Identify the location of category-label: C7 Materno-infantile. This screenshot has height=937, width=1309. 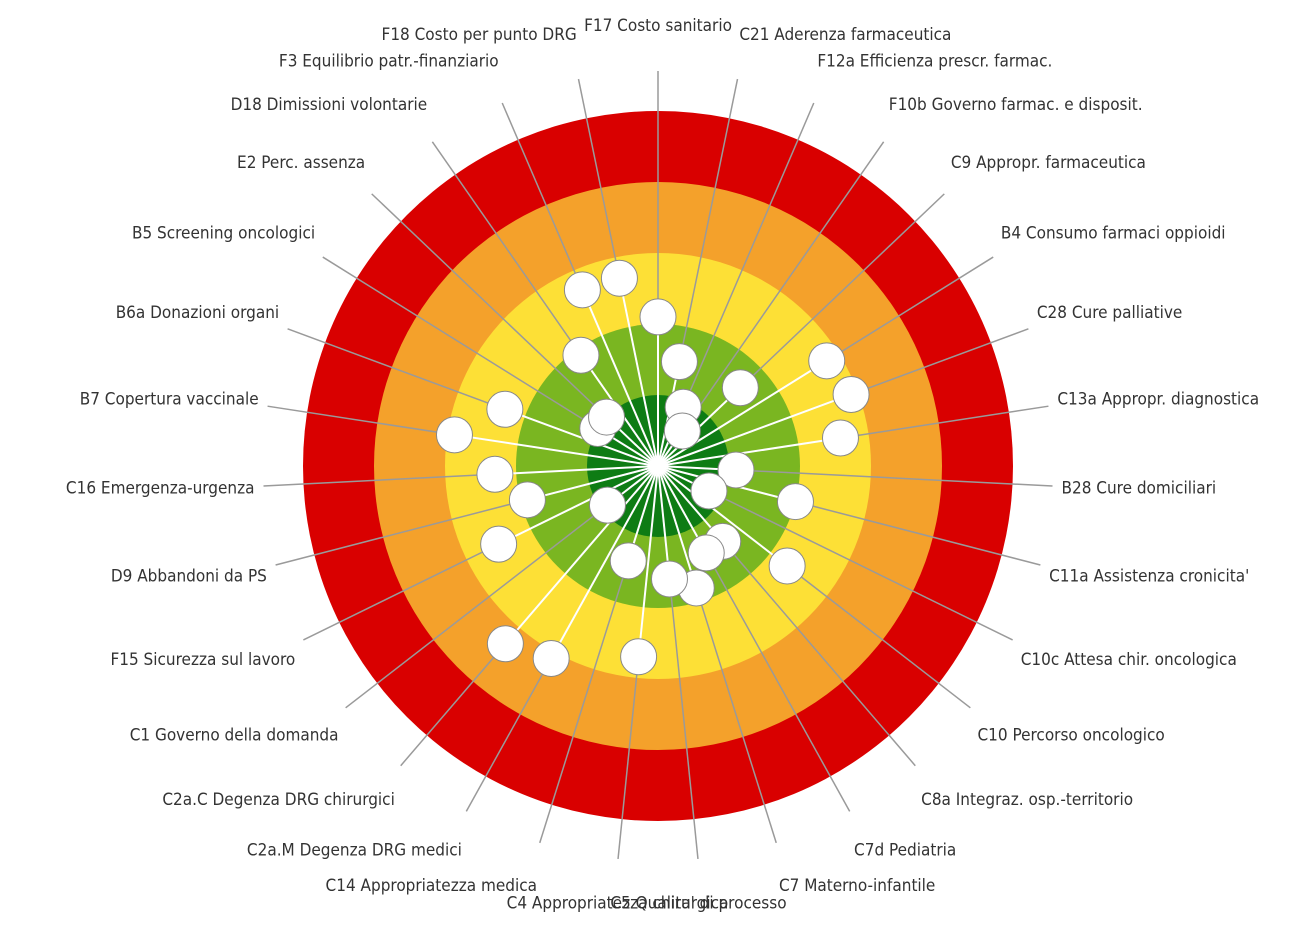
(857, 886).